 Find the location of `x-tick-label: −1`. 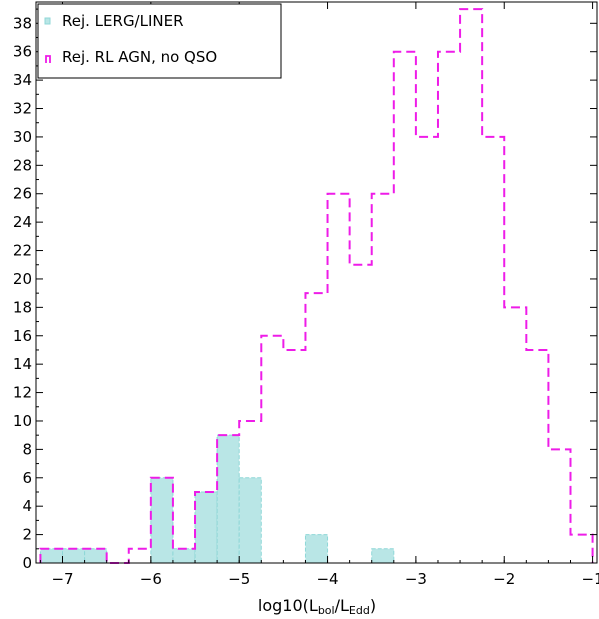

x-tick-label: −1 is located at coordinates (590, 579).